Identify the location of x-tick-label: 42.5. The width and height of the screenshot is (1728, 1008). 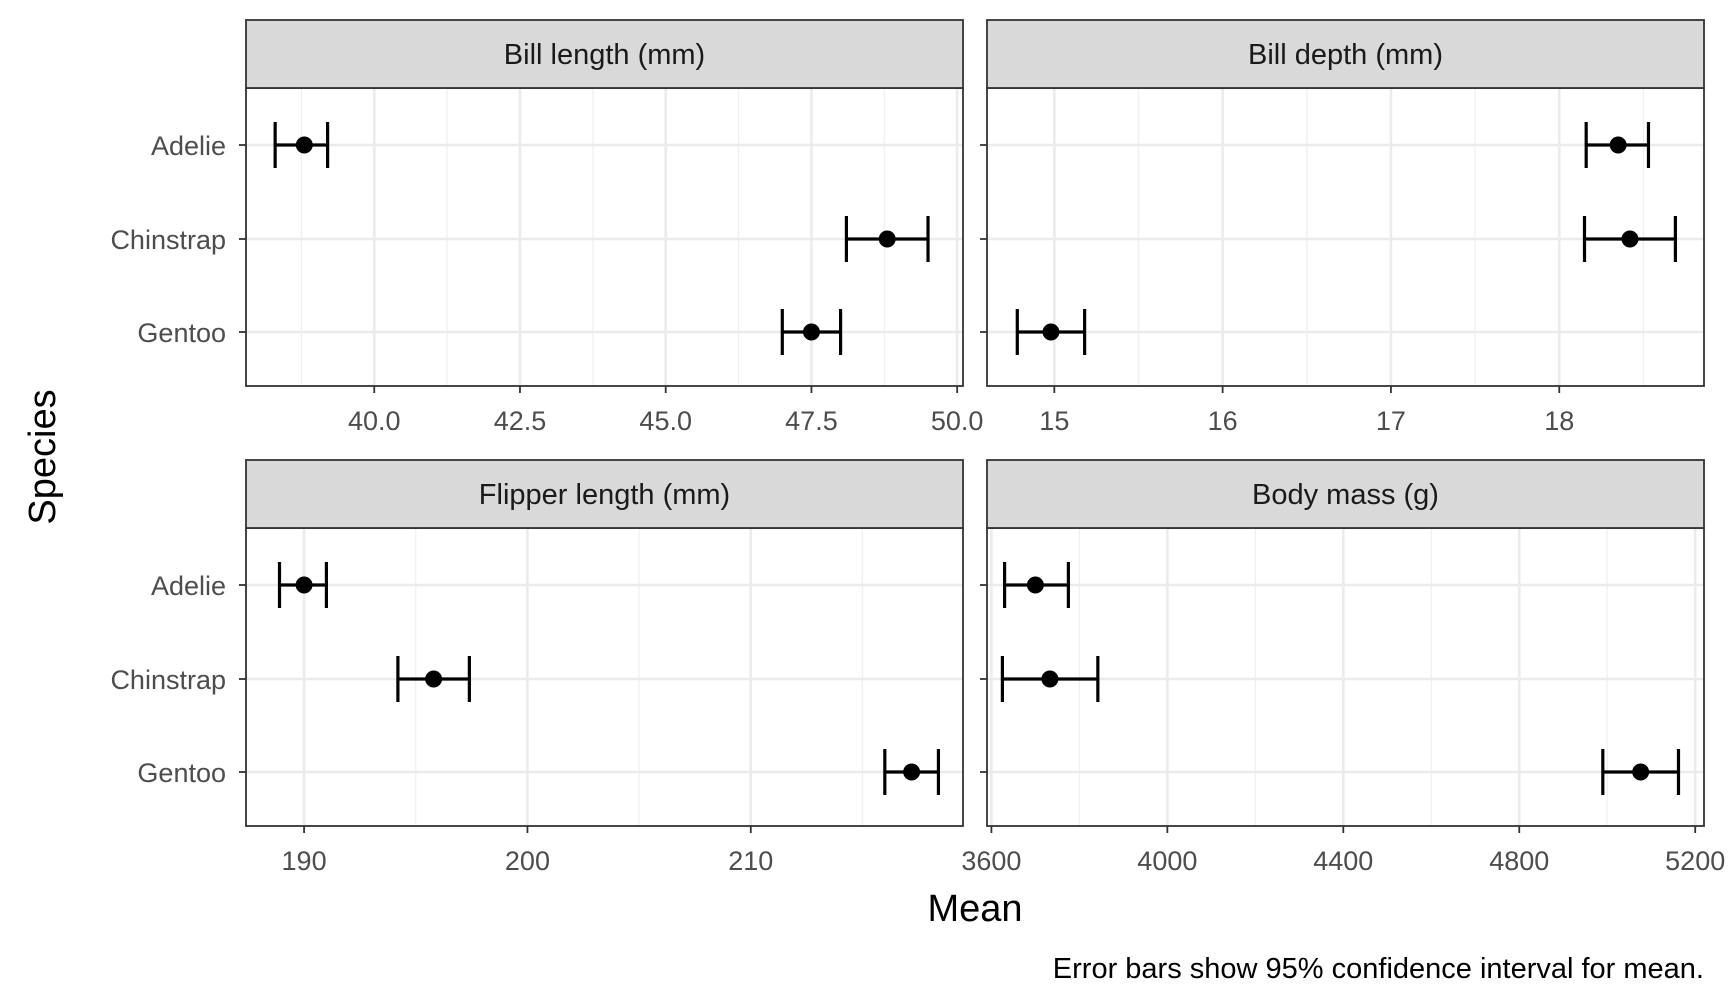
(520, 421).